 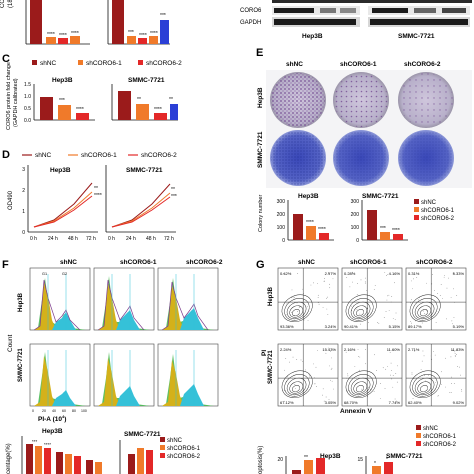 What do you see at coordinates (310, 223) in the screenshot?
I see `panel-e-star-h0: ****` at bounding box center [310, 223].